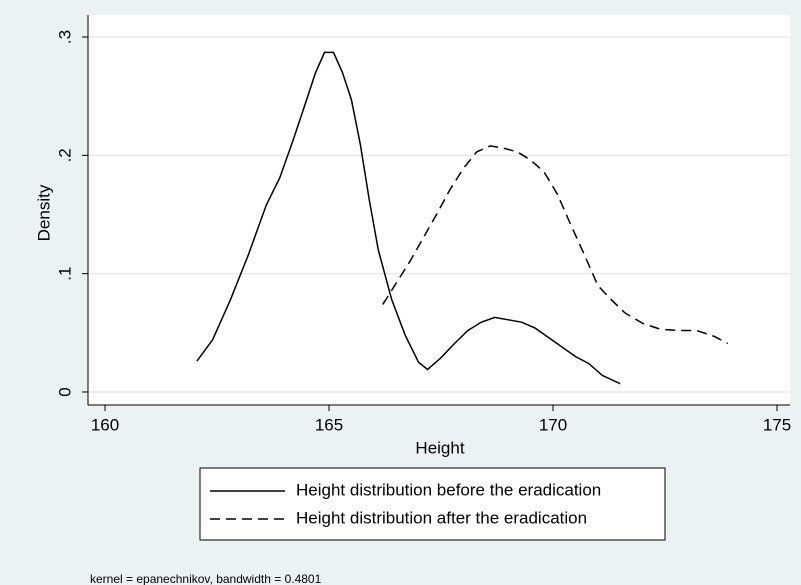 Image resolution: width=801 pixels, height=585 pixels. Describe the element at coordinates (329, 424) in the screenshot. I see `x-tick-label: 165` at that location.